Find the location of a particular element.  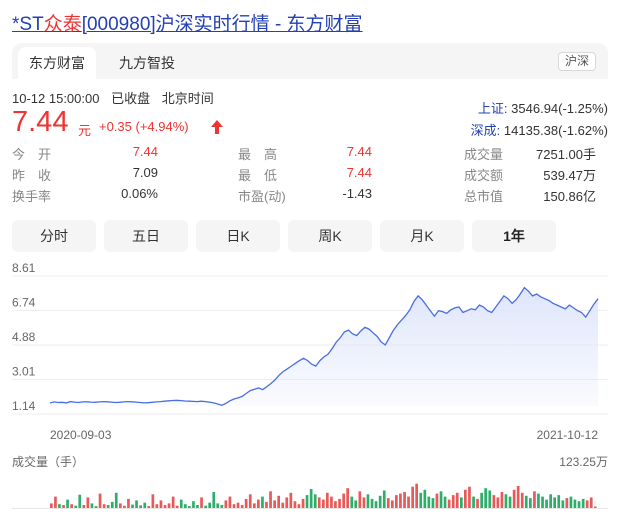

tab-intraday: 分时 is located at coordinates (54, 236).